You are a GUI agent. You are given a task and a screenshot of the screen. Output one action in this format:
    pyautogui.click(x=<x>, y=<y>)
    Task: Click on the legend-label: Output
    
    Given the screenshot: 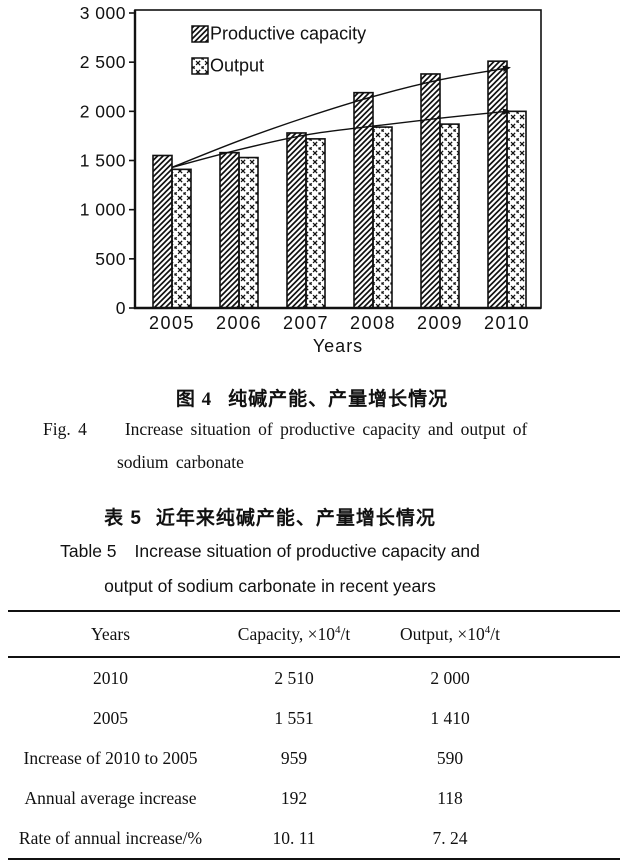 What is the action you would take?
    pyautogui.click(x=237, y=66)
    